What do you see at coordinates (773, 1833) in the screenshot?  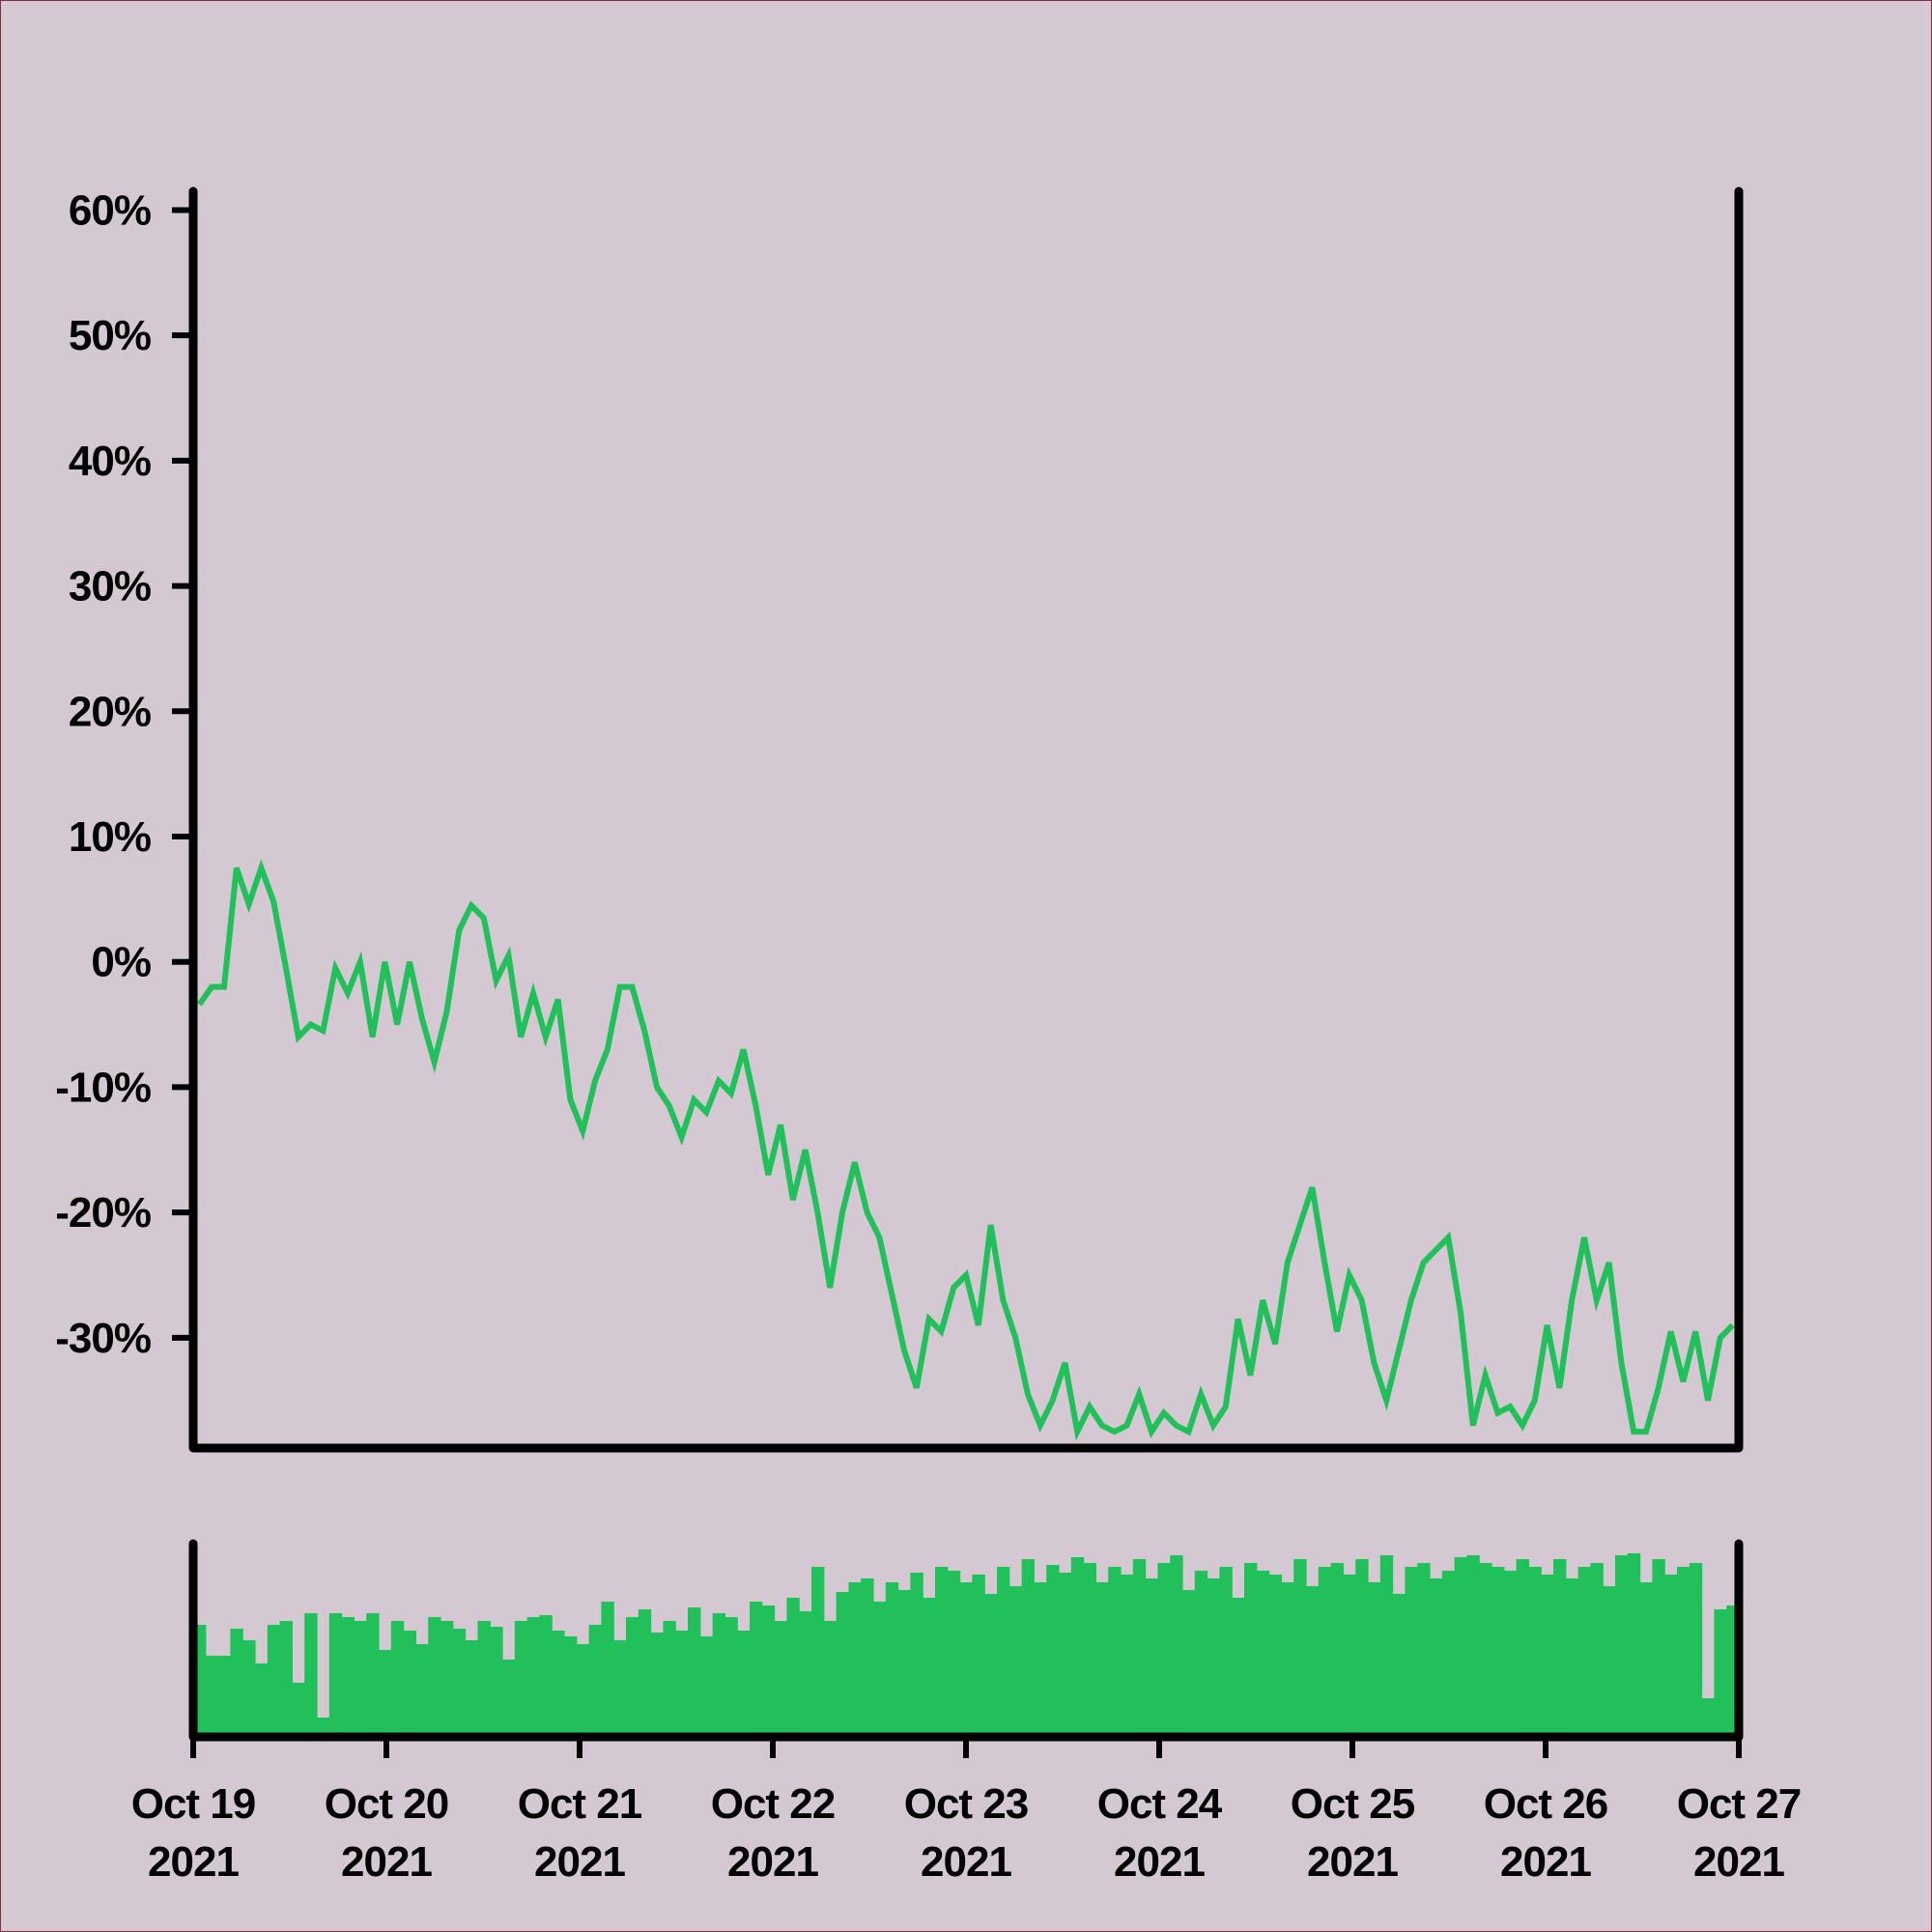 I see `x-tick-label: Oct 22 2021` at bounding box center [773, 1833].